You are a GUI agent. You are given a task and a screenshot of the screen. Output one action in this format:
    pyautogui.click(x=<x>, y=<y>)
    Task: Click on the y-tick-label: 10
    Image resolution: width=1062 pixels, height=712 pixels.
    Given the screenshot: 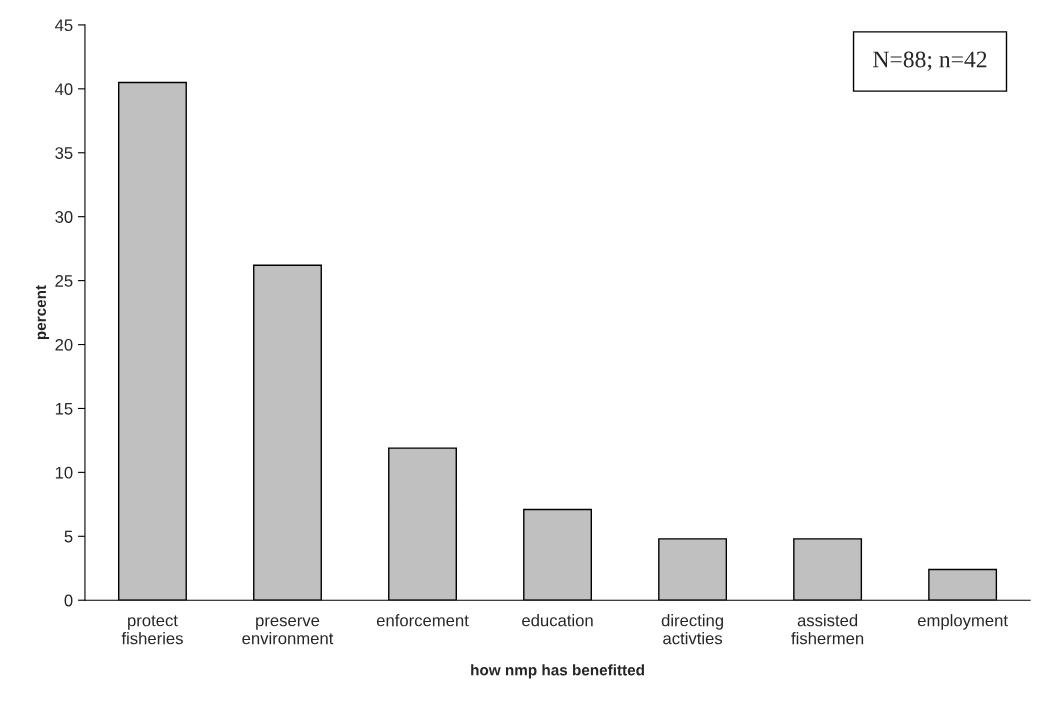 What is the action you would take?
    pyautogui.click(x=64, y=472)
    